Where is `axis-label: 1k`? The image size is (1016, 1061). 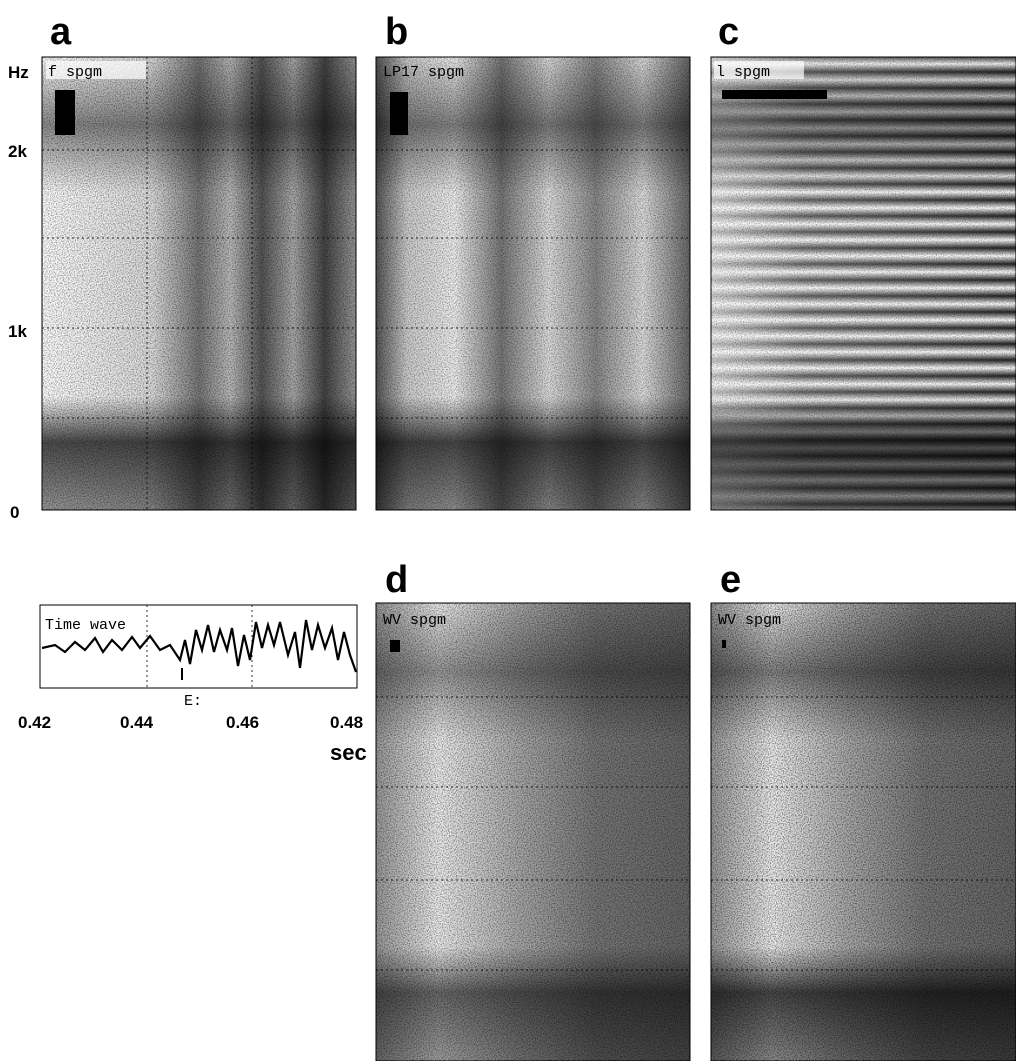 axis-label: 1k is located at coordinates (17, 331).